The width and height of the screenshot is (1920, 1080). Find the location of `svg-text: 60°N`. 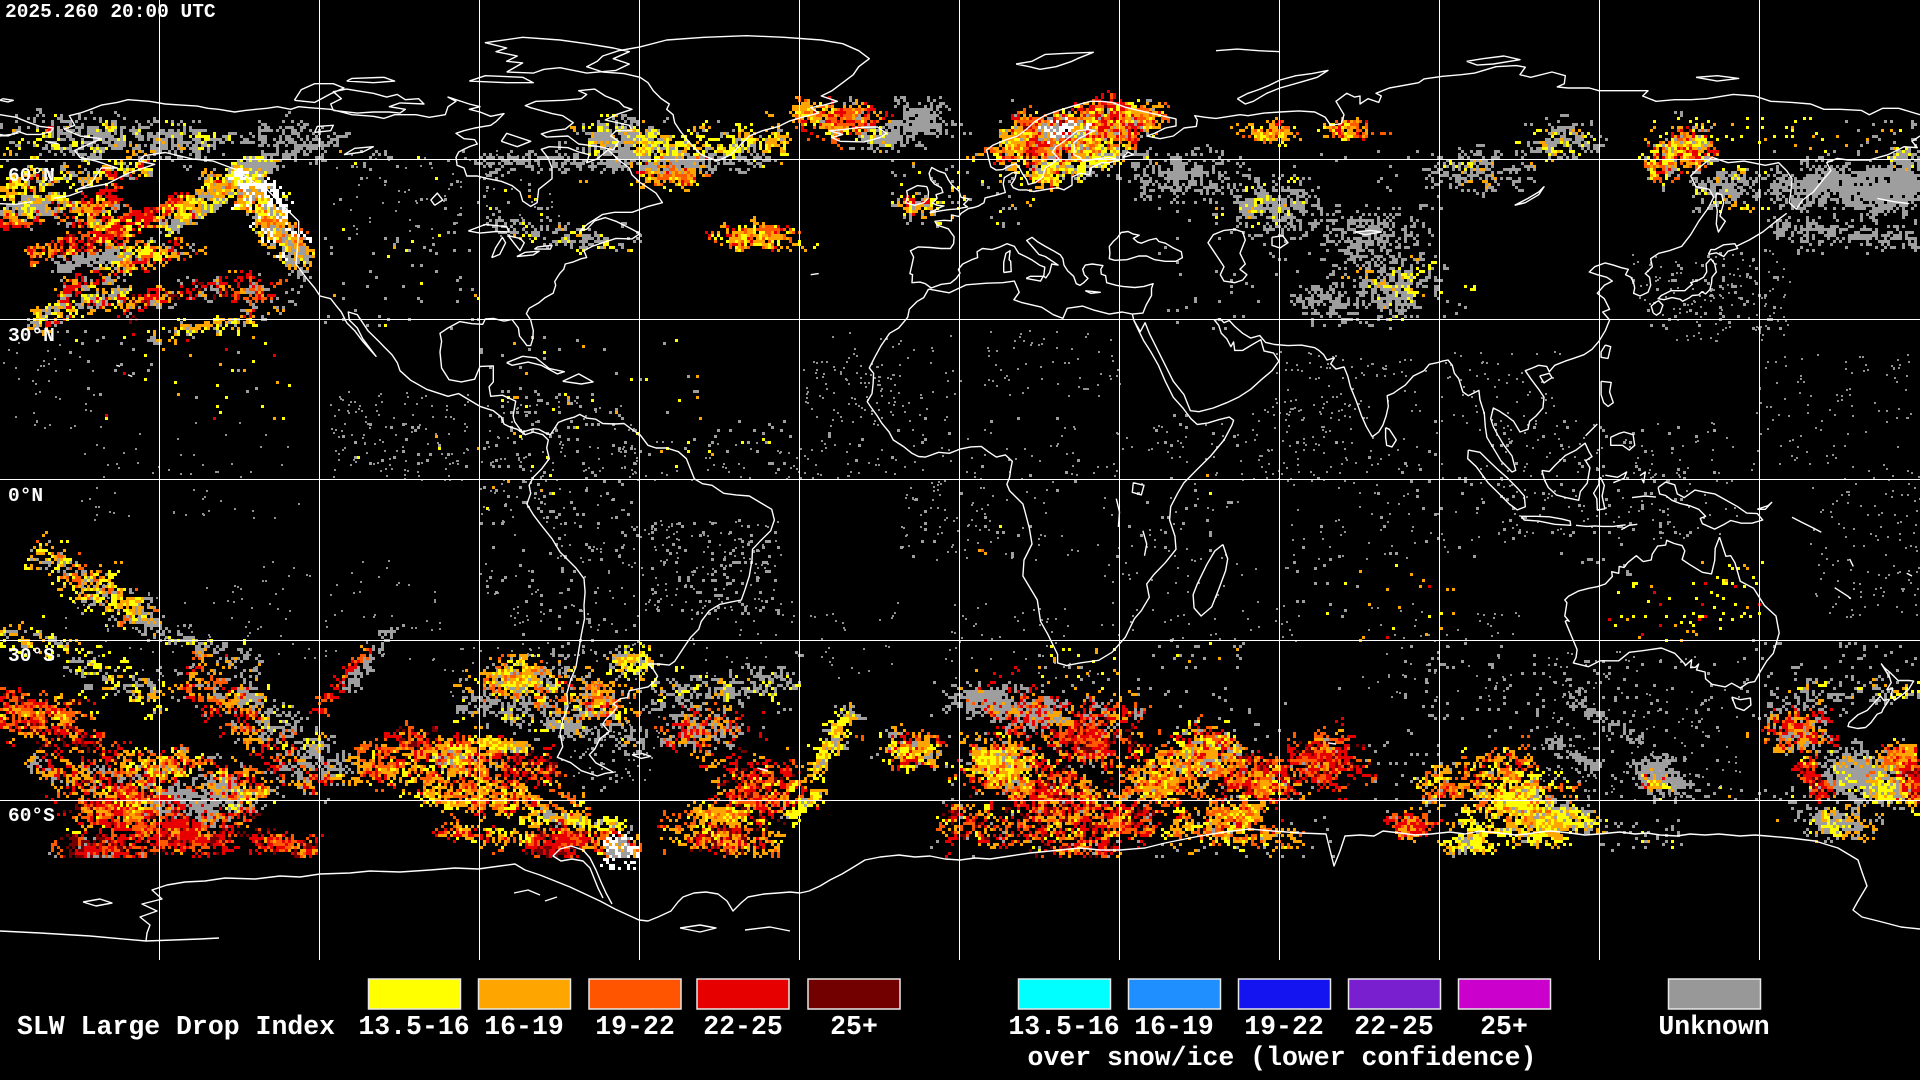

svg-text: 60°N is located at coordinates (31, 176).